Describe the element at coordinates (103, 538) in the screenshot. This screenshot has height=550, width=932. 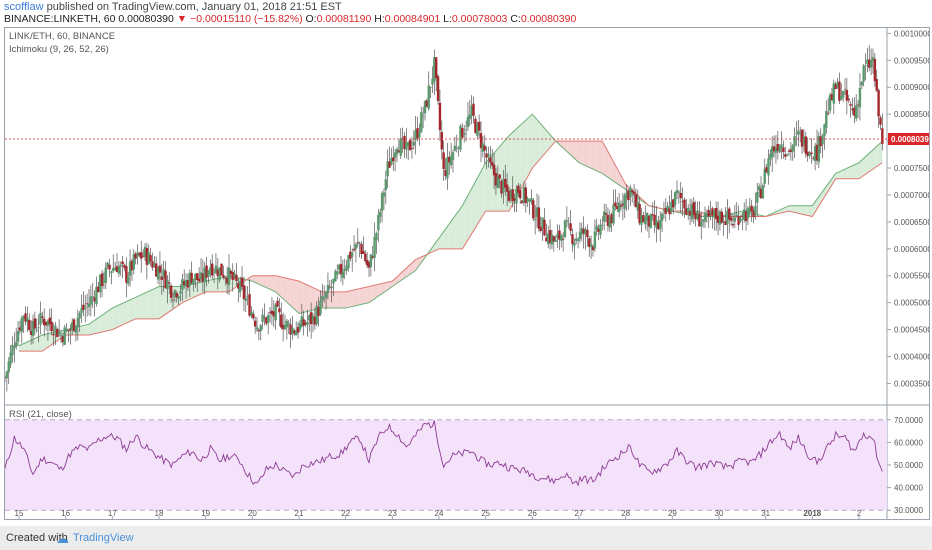
I see `tradingview-link: TradingView` at that location.